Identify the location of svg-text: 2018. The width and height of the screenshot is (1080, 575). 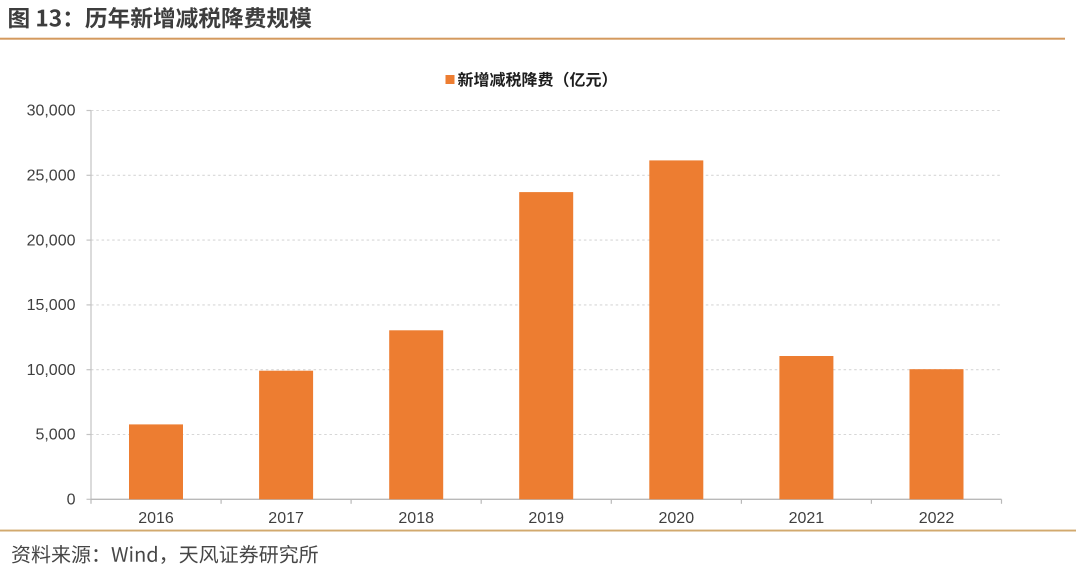
(416, 518).